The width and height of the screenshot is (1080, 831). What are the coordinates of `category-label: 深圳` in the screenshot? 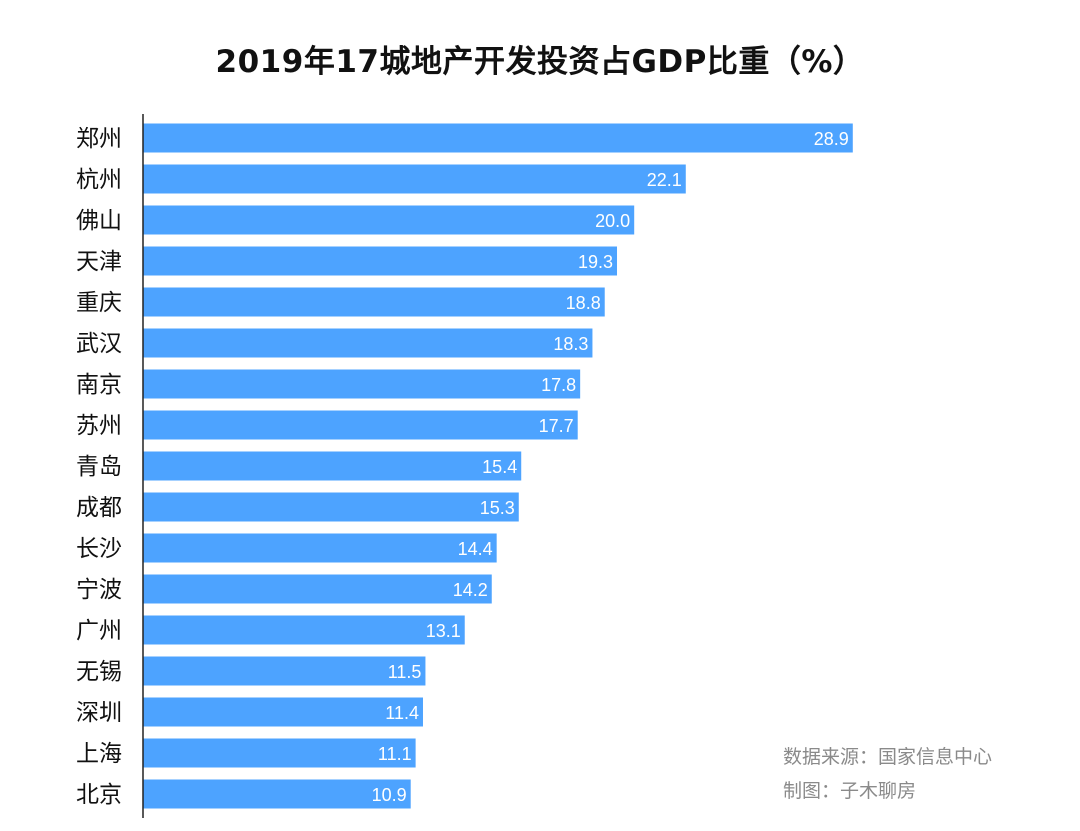 It's located at (99, 713).